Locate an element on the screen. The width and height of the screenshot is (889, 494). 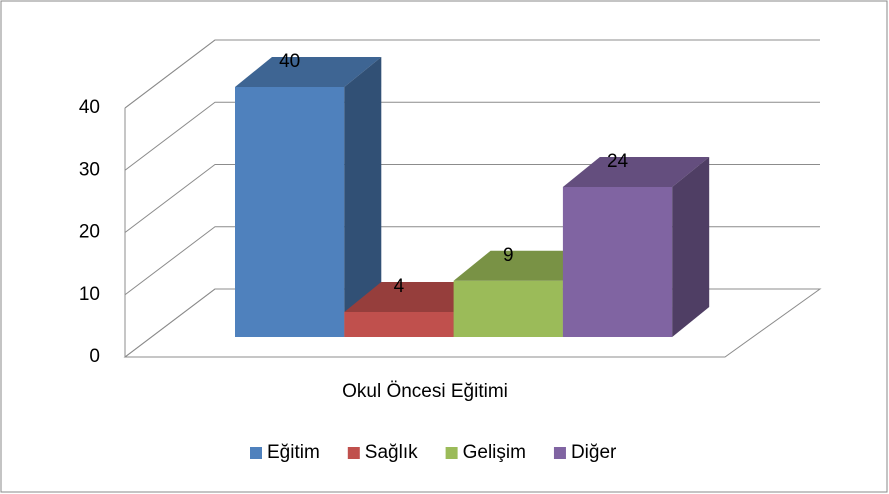
legend-label: Sağlık is located at coordinates (391, 452).